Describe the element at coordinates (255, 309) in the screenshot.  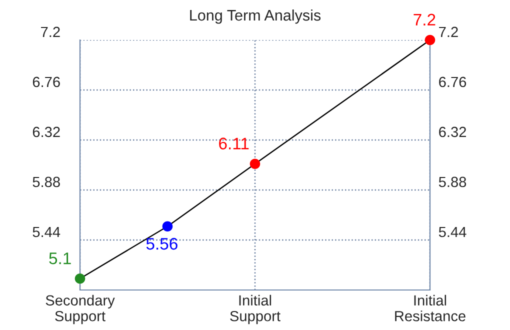
I see `x-tick-label: Initial Support` at that location.